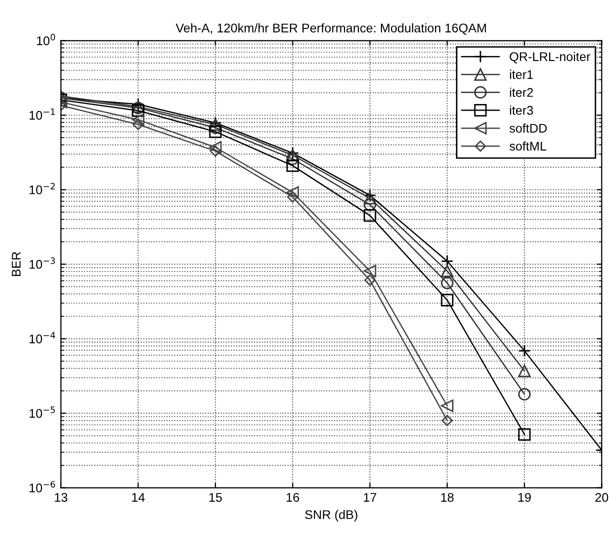 The height and width of the screenshot is (542, 609). Describe the element at coordinates (43, 486) in the screenshot. I see `y-tick-label: 10$^{−6}$` at that location.